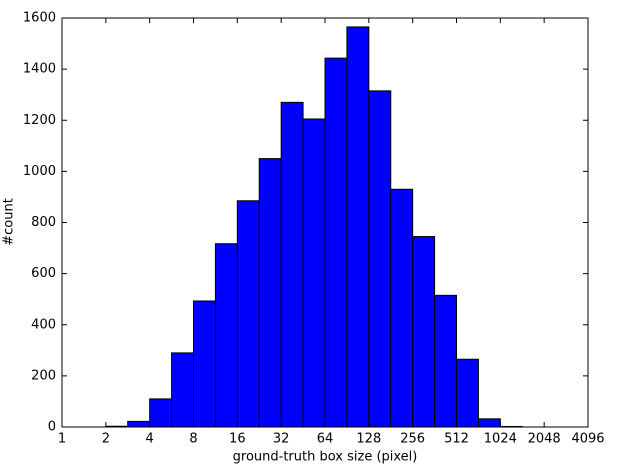 The image size is (617, 468). What do you see at coordinates (368, 439) in the screenshot?
I see `x-tick-label: 128` at bounding box center [368, 439].